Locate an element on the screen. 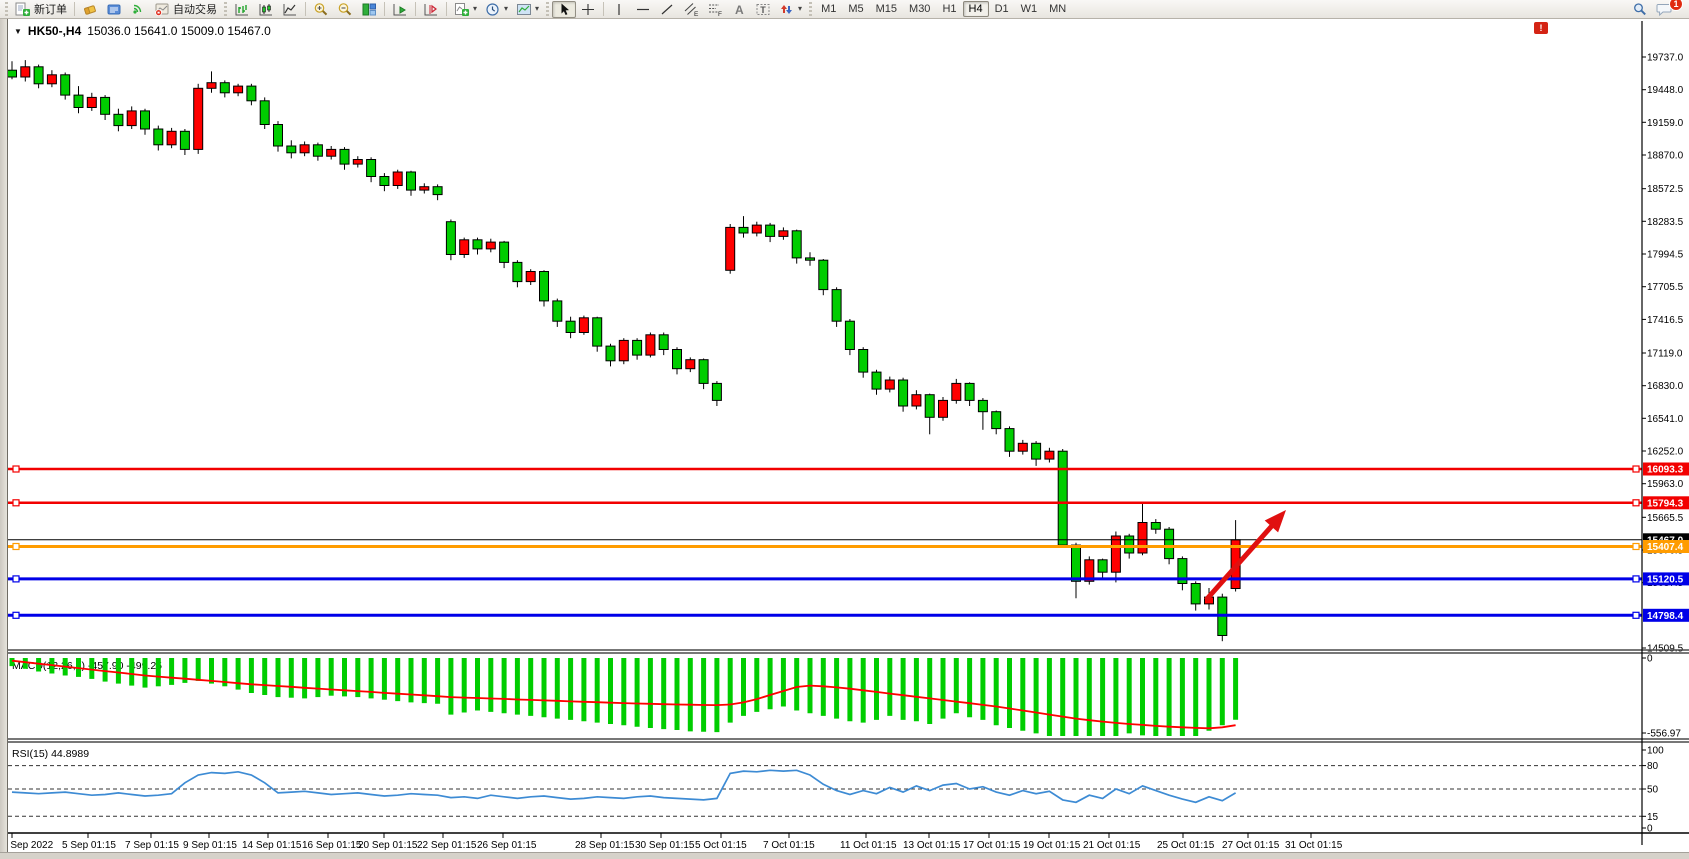 This screenshot has height=859, width=1689. add-indicator-icon is located at coordinates (462, 9).